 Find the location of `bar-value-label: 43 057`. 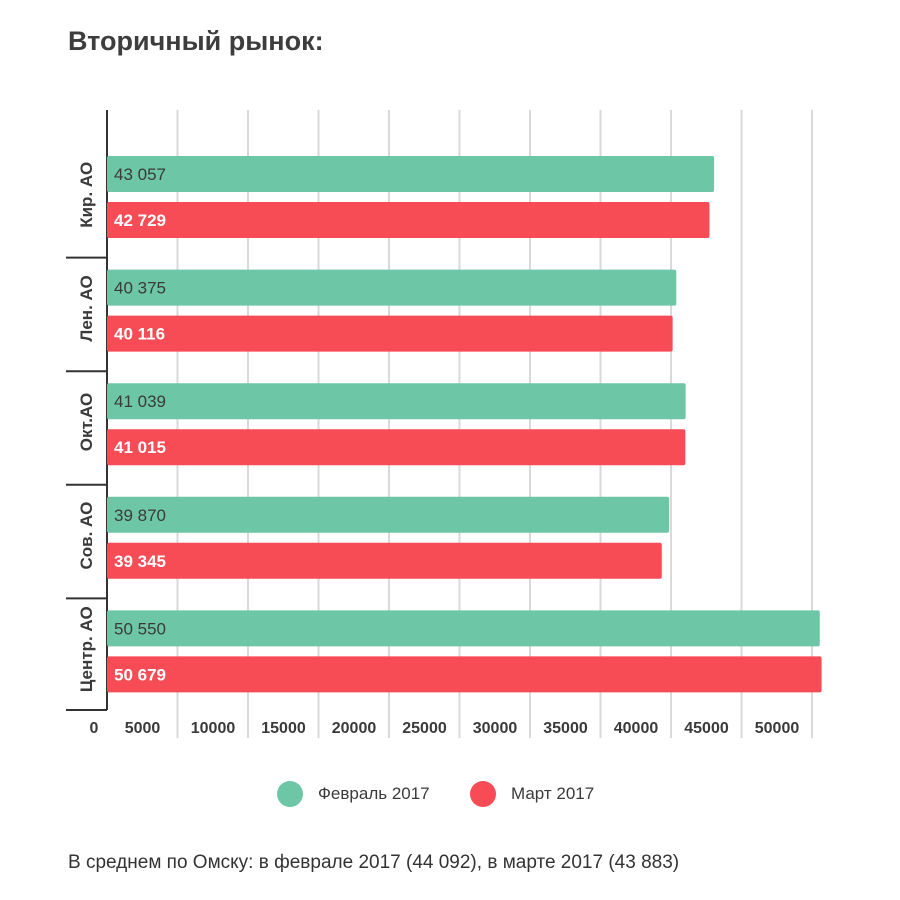

bar-value-label: 43 057 is located at coordinates (140, 174).